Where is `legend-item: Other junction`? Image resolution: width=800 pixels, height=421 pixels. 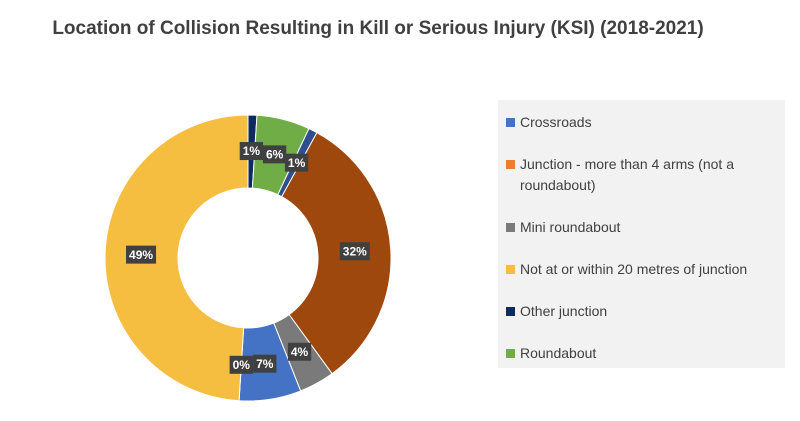
legend-item: Other junction is located at coordinates (640, 311).